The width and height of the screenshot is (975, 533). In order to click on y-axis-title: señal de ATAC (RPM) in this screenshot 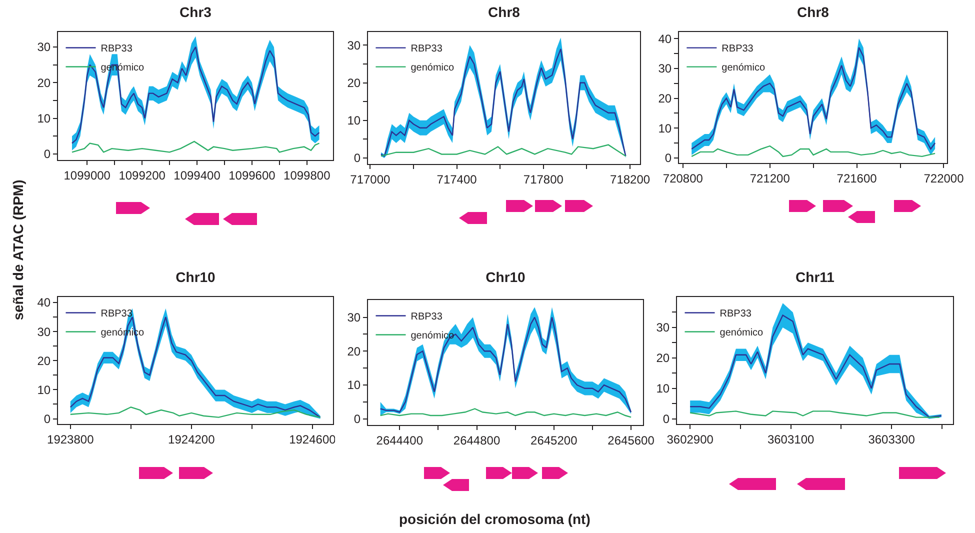, I will do `click(18, 250)`.